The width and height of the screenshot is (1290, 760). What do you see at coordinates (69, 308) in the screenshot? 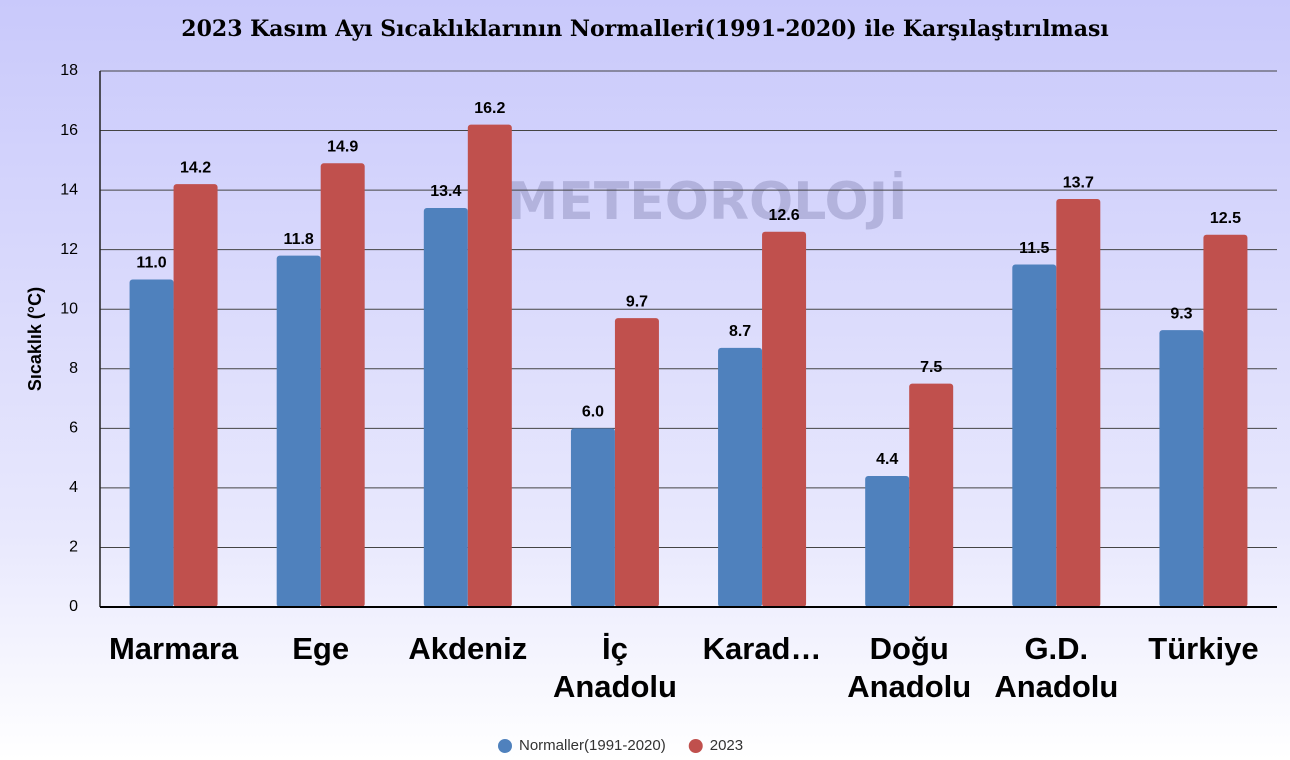
I see `y-tick-label: 10` at bounding box center [69, 308].